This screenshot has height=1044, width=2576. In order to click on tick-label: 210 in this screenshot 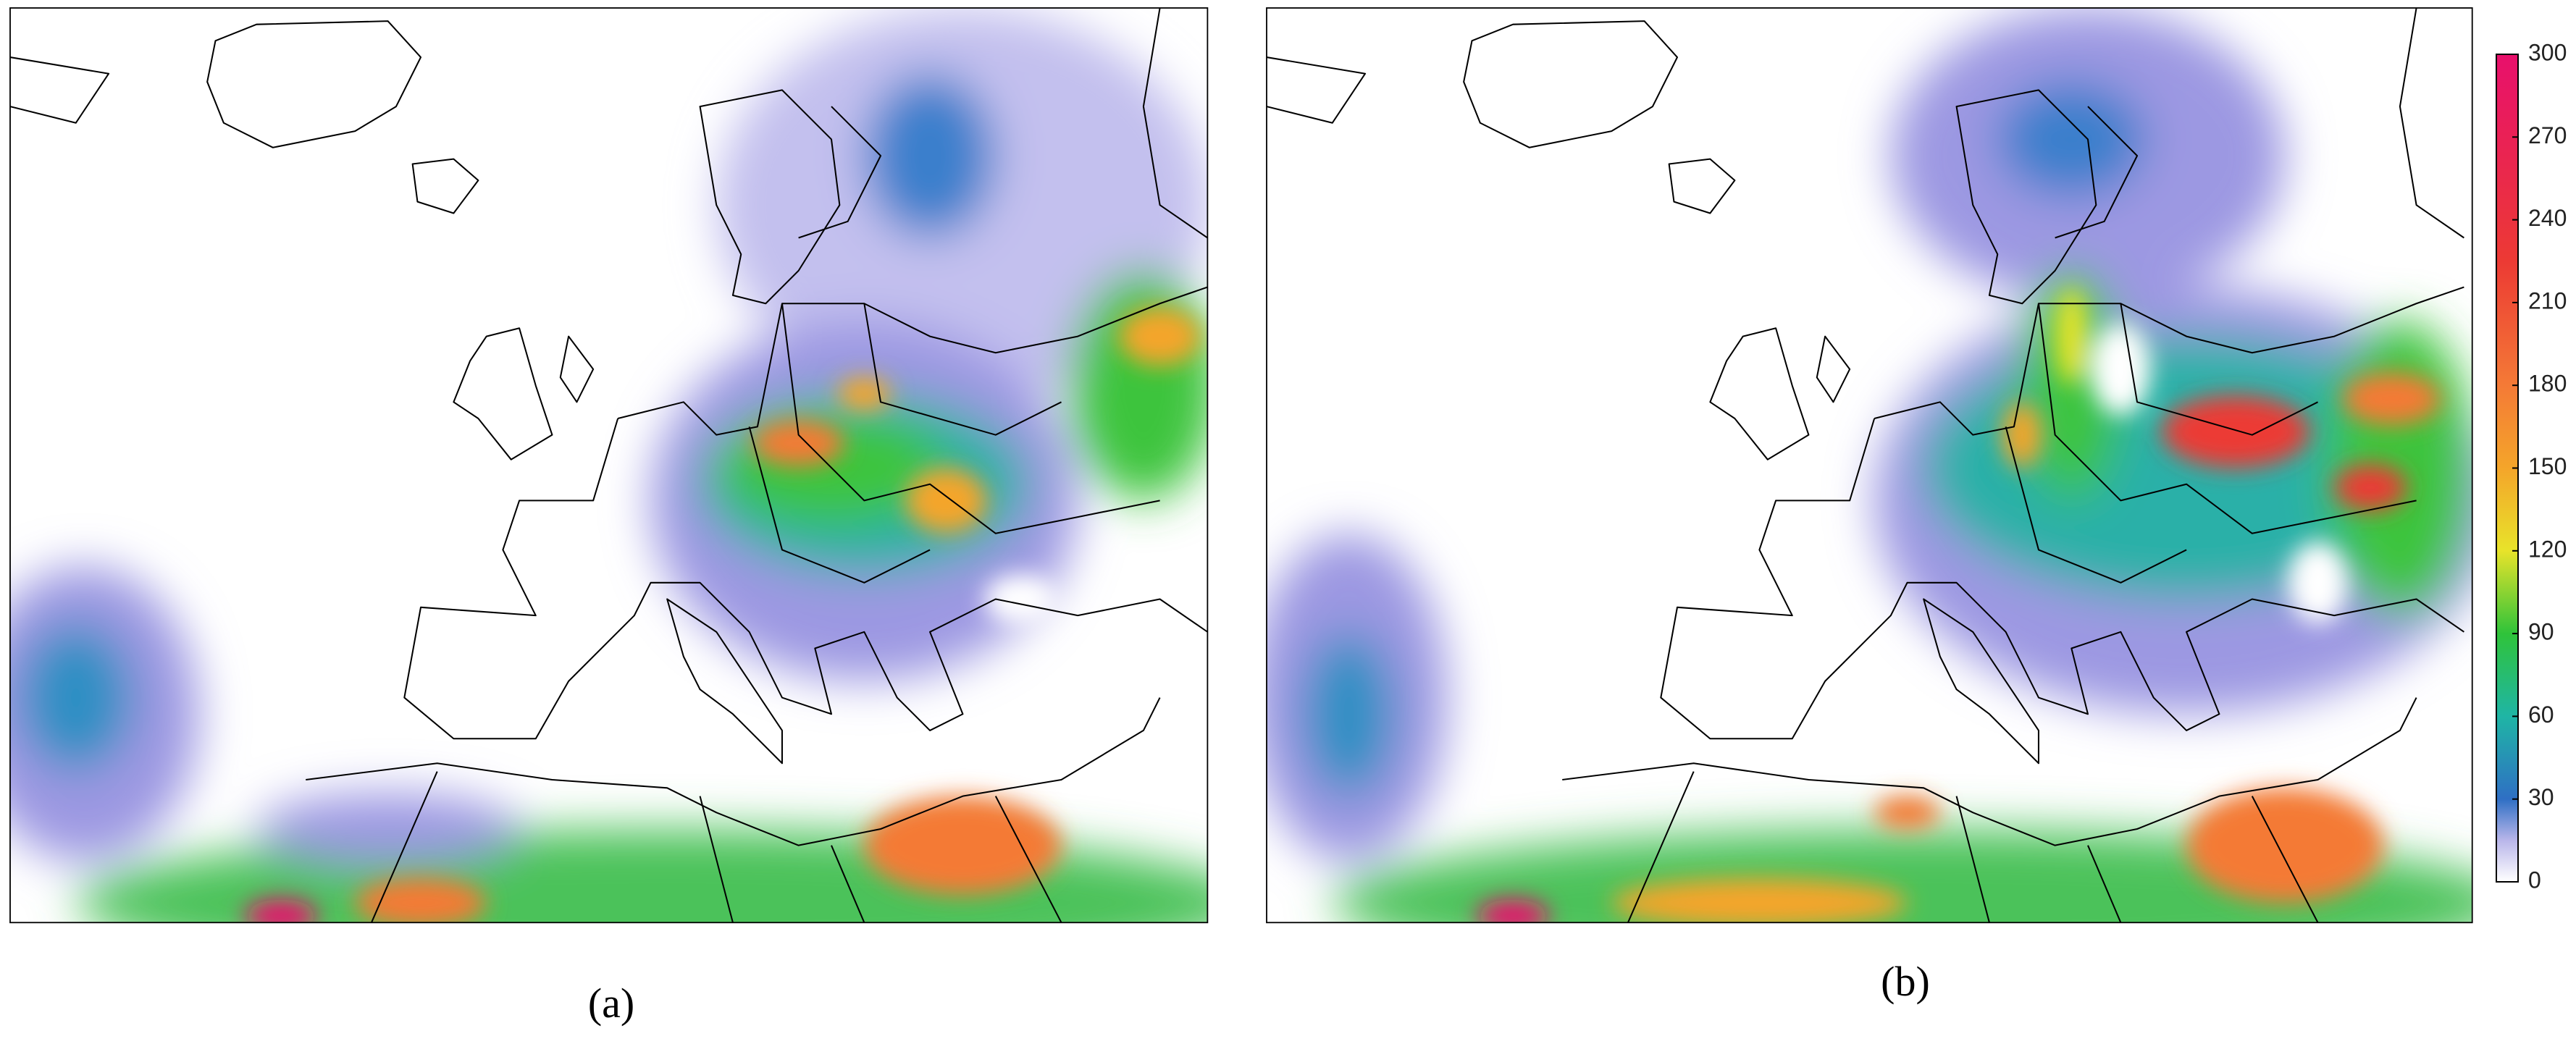, I will do `click(2547, 300)`.